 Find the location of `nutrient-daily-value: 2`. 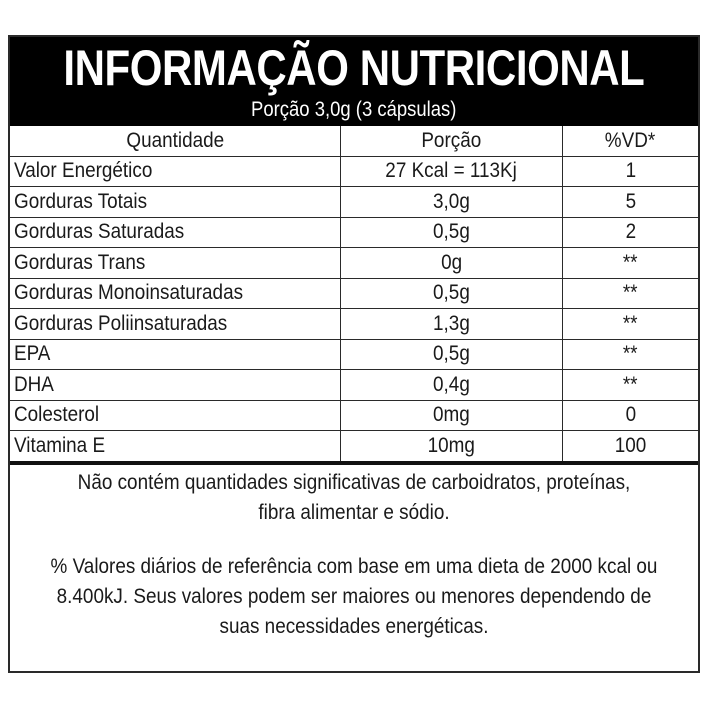

nutrient-daily-value: 2 is located at coordinates (630, 232).